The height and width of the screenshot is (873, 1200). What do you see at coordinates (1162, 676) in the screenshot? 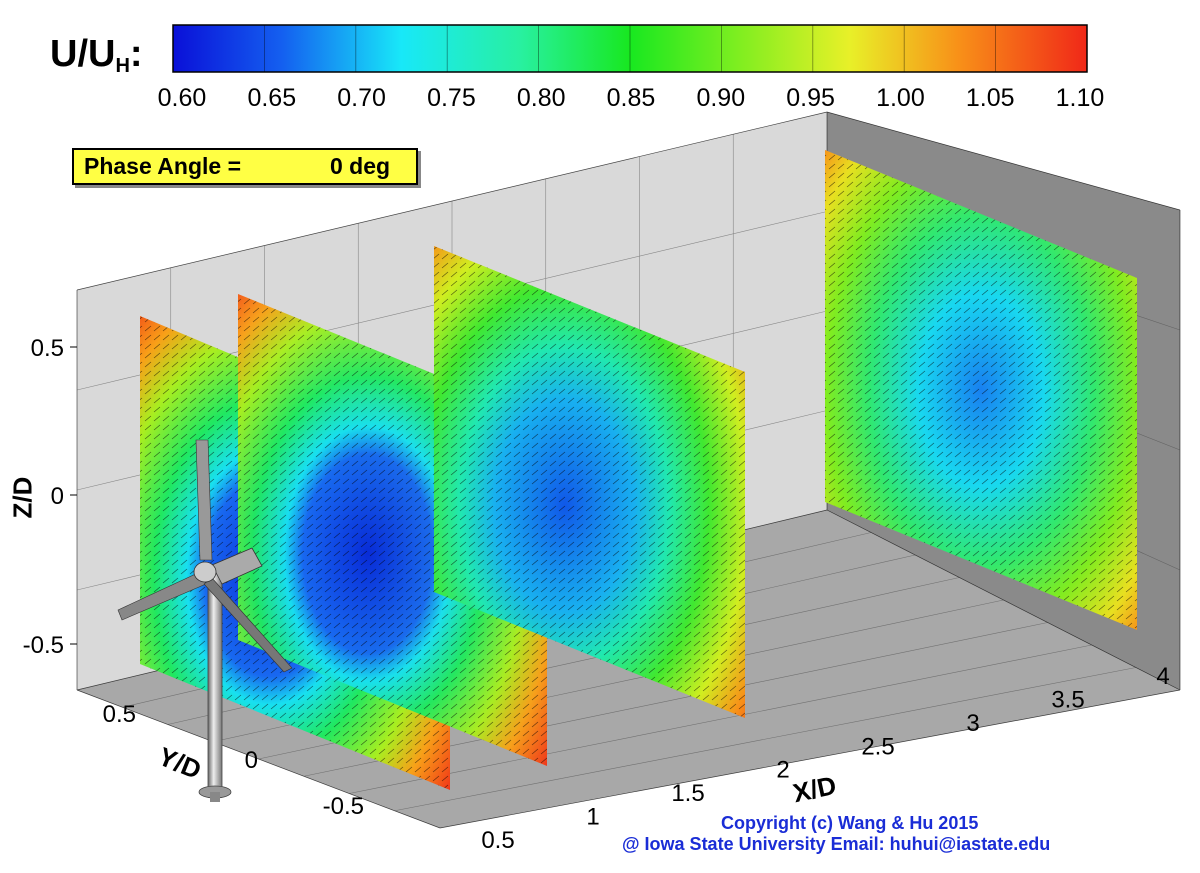
I see `x-tick-label: 4` at bounding box center [1162, 676].